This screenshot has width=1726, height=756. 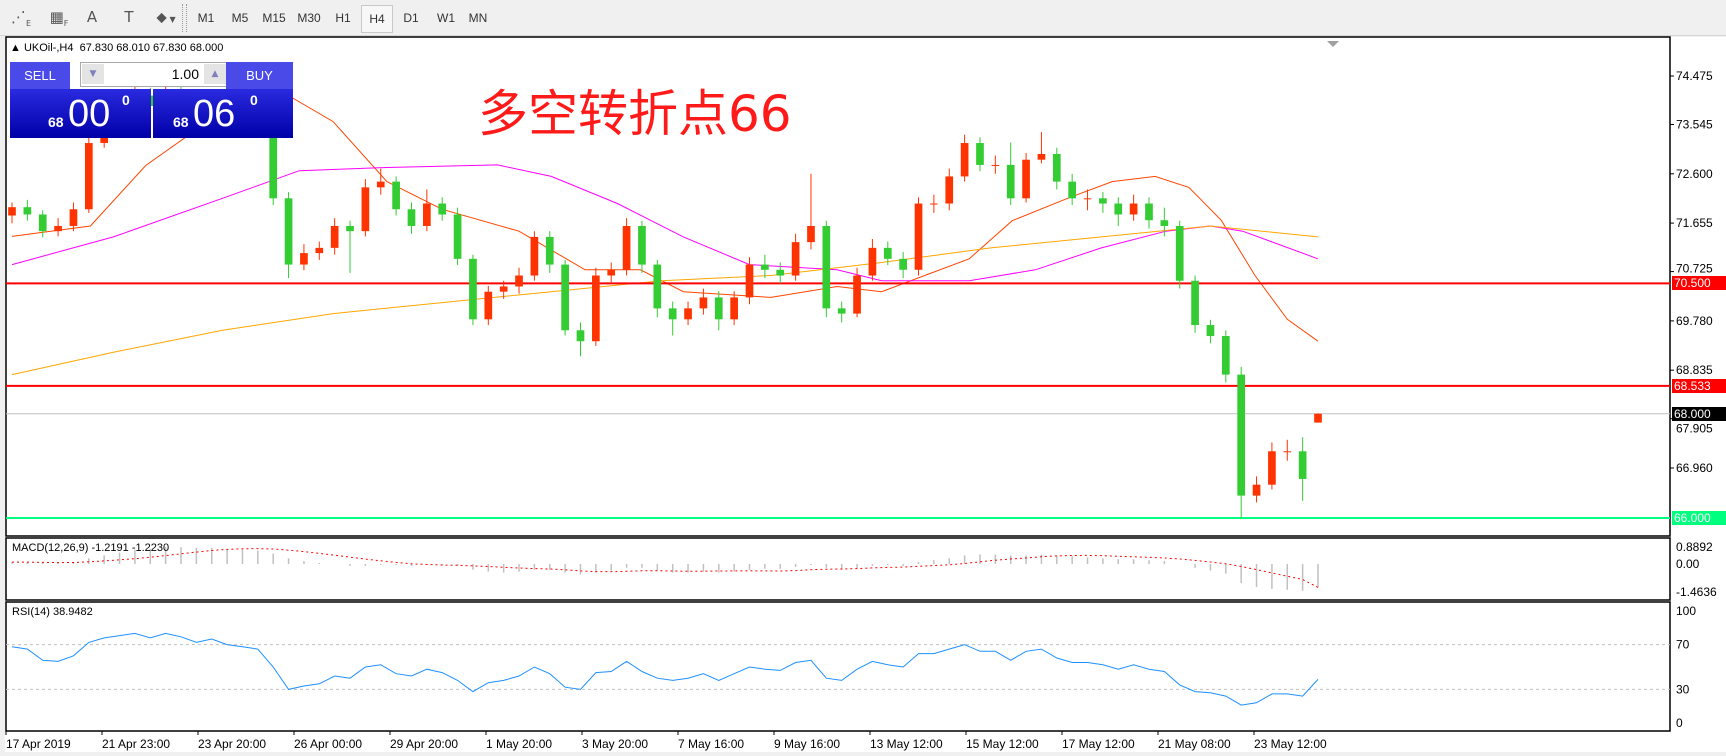 I want to click on arrows-dropdown-icon: ⬥ ▼, so click(x=166, y=17).